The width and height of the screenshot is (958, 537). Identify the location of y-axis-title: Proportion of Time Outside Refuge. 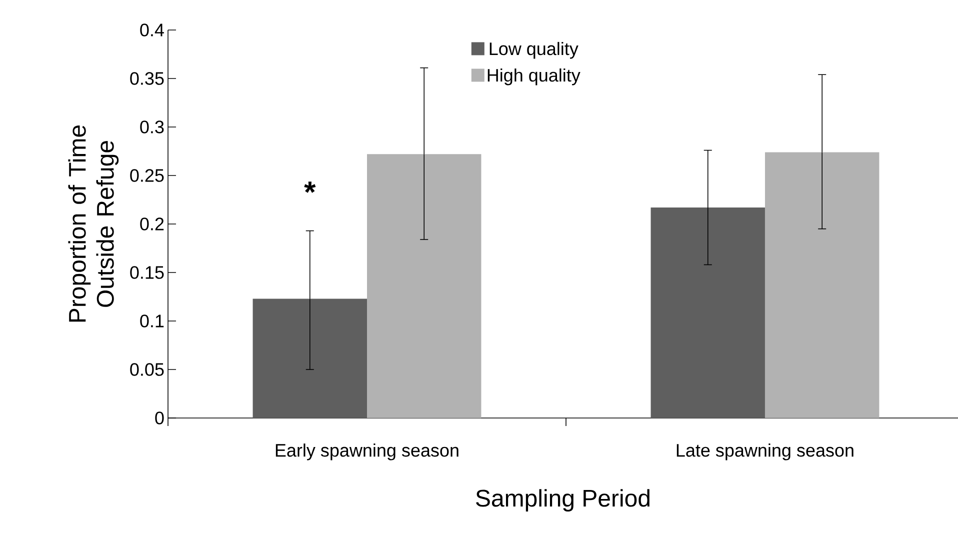
(93, 223).